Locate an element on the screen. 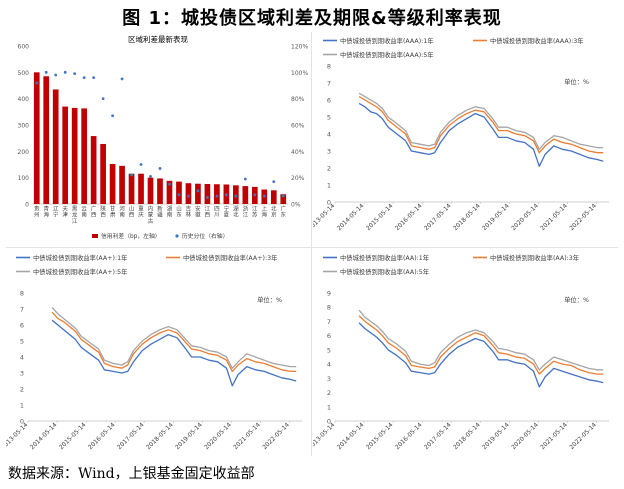 This screenshot has height=489, width=624. x-tick-label-上海: 上海 is located at coordinates (265, 212).